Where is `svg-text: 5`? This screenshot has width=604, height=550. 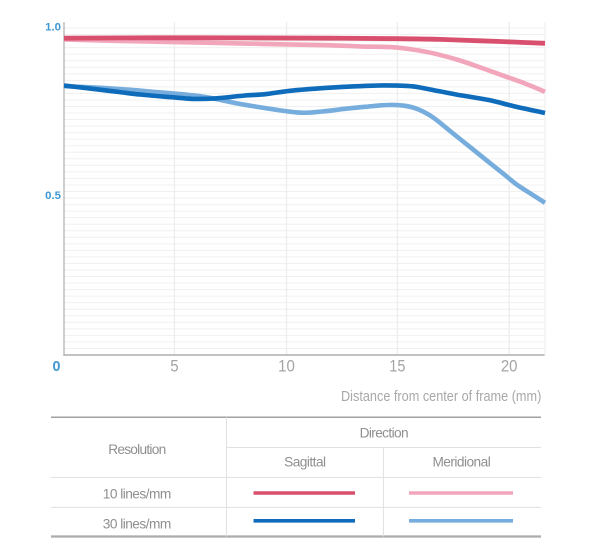
svg-text: 5 is located at coordinates (174, 367).